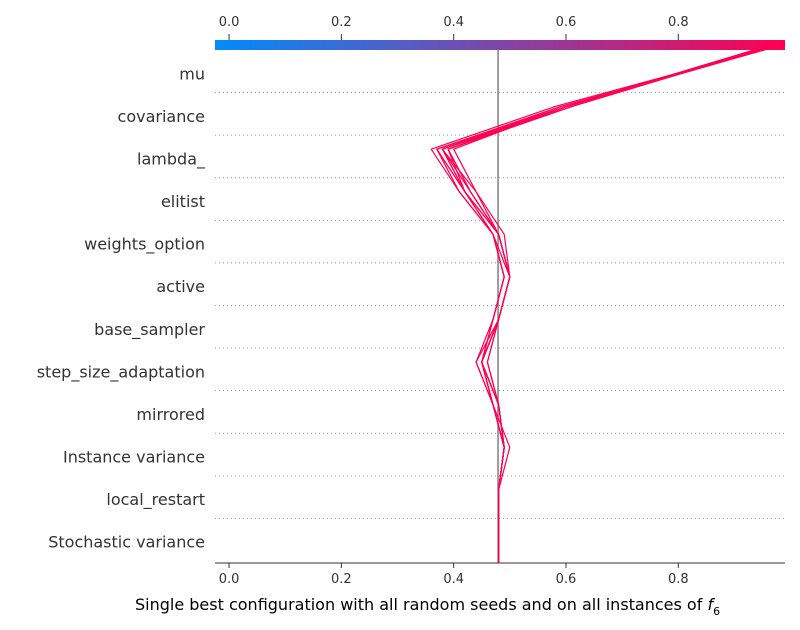  What do you see at coordinates (161, 116) in the screenshot?
I see `feature-label: covariance` at bounding box center [161, 116].